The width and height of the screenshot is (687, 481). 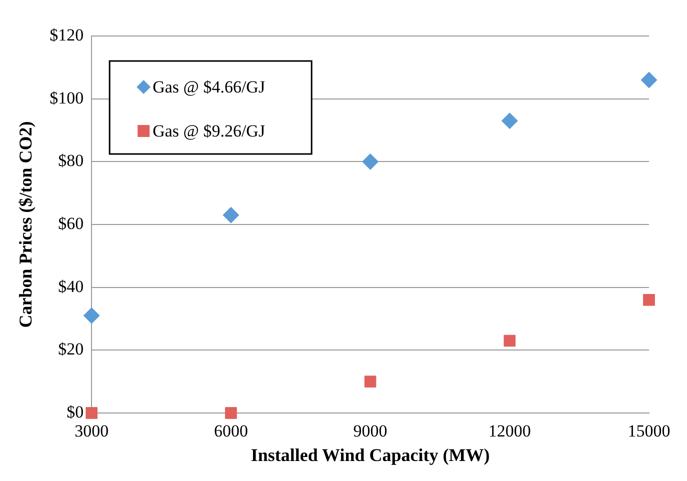 What do you see at coordinates (71, 349) in the screenshot?
I see `y-tick-label: $20` at bounding box center [71, 349].